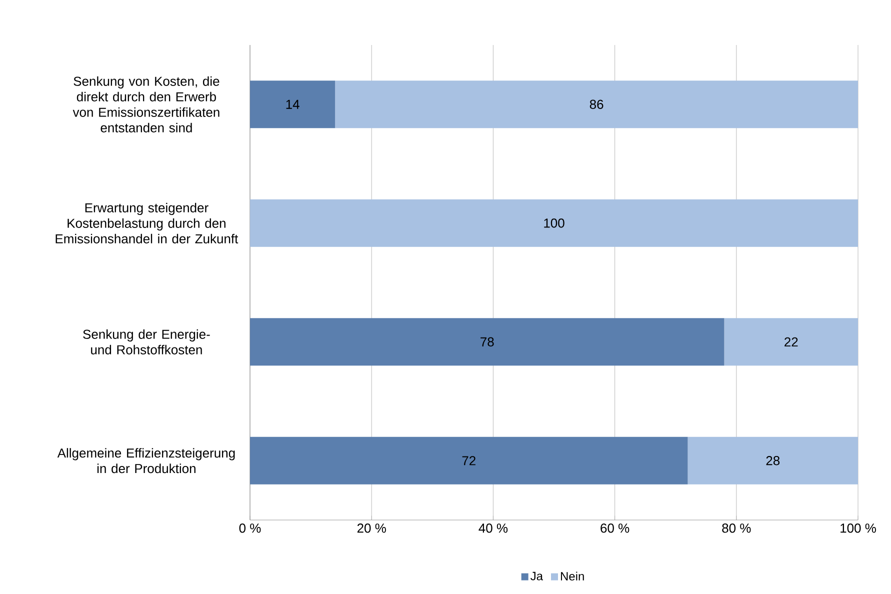 The image size is (891, 594). Describe the element at coordinates (858, 528) in the screenshot. I see `x-tick-label: 100 %` at that location.